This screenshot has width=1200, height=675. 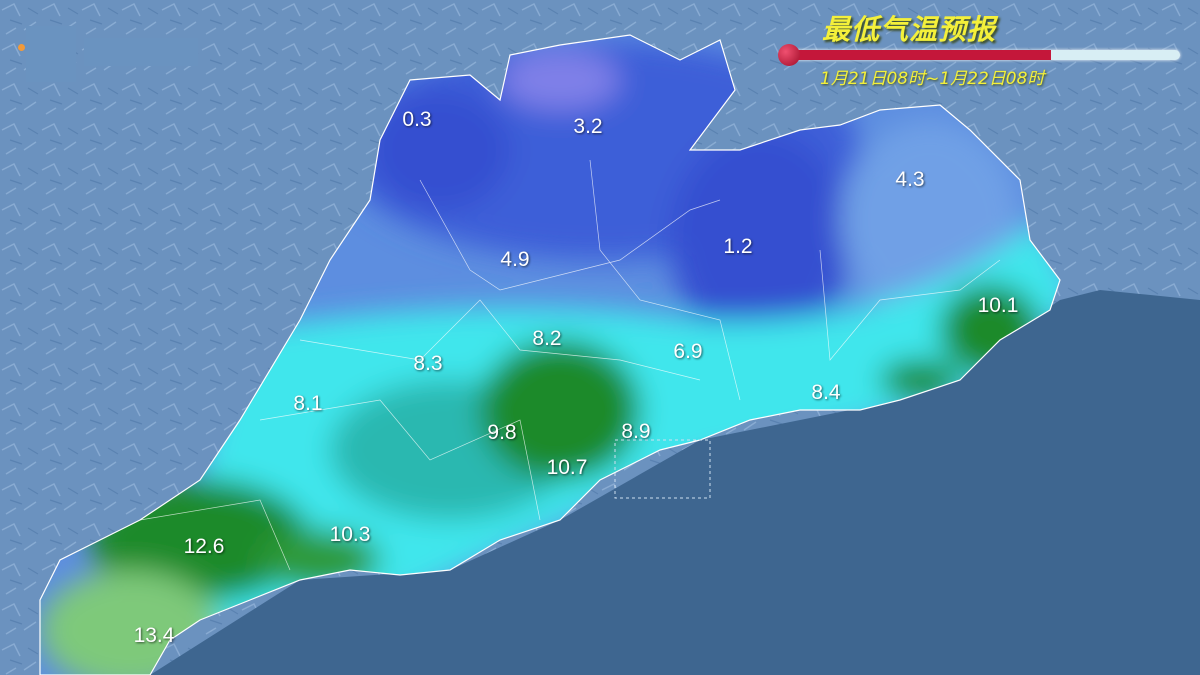 What do you see at coordinates (826, 392) in the screenshot?
I see `temperature-label: 8.4` at bounding box center [826, 392].